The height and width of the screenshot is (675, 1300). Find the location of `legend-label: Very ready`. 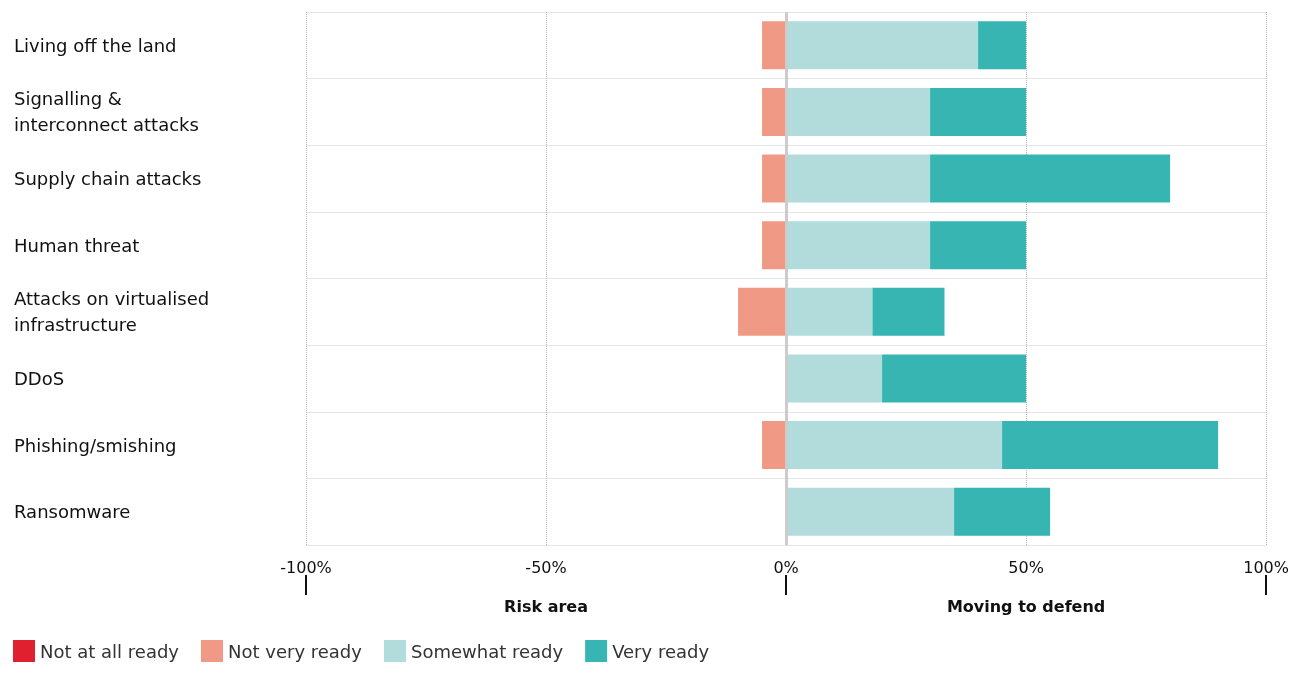

legend-label: Very ready is located at coordinates (661, 651).